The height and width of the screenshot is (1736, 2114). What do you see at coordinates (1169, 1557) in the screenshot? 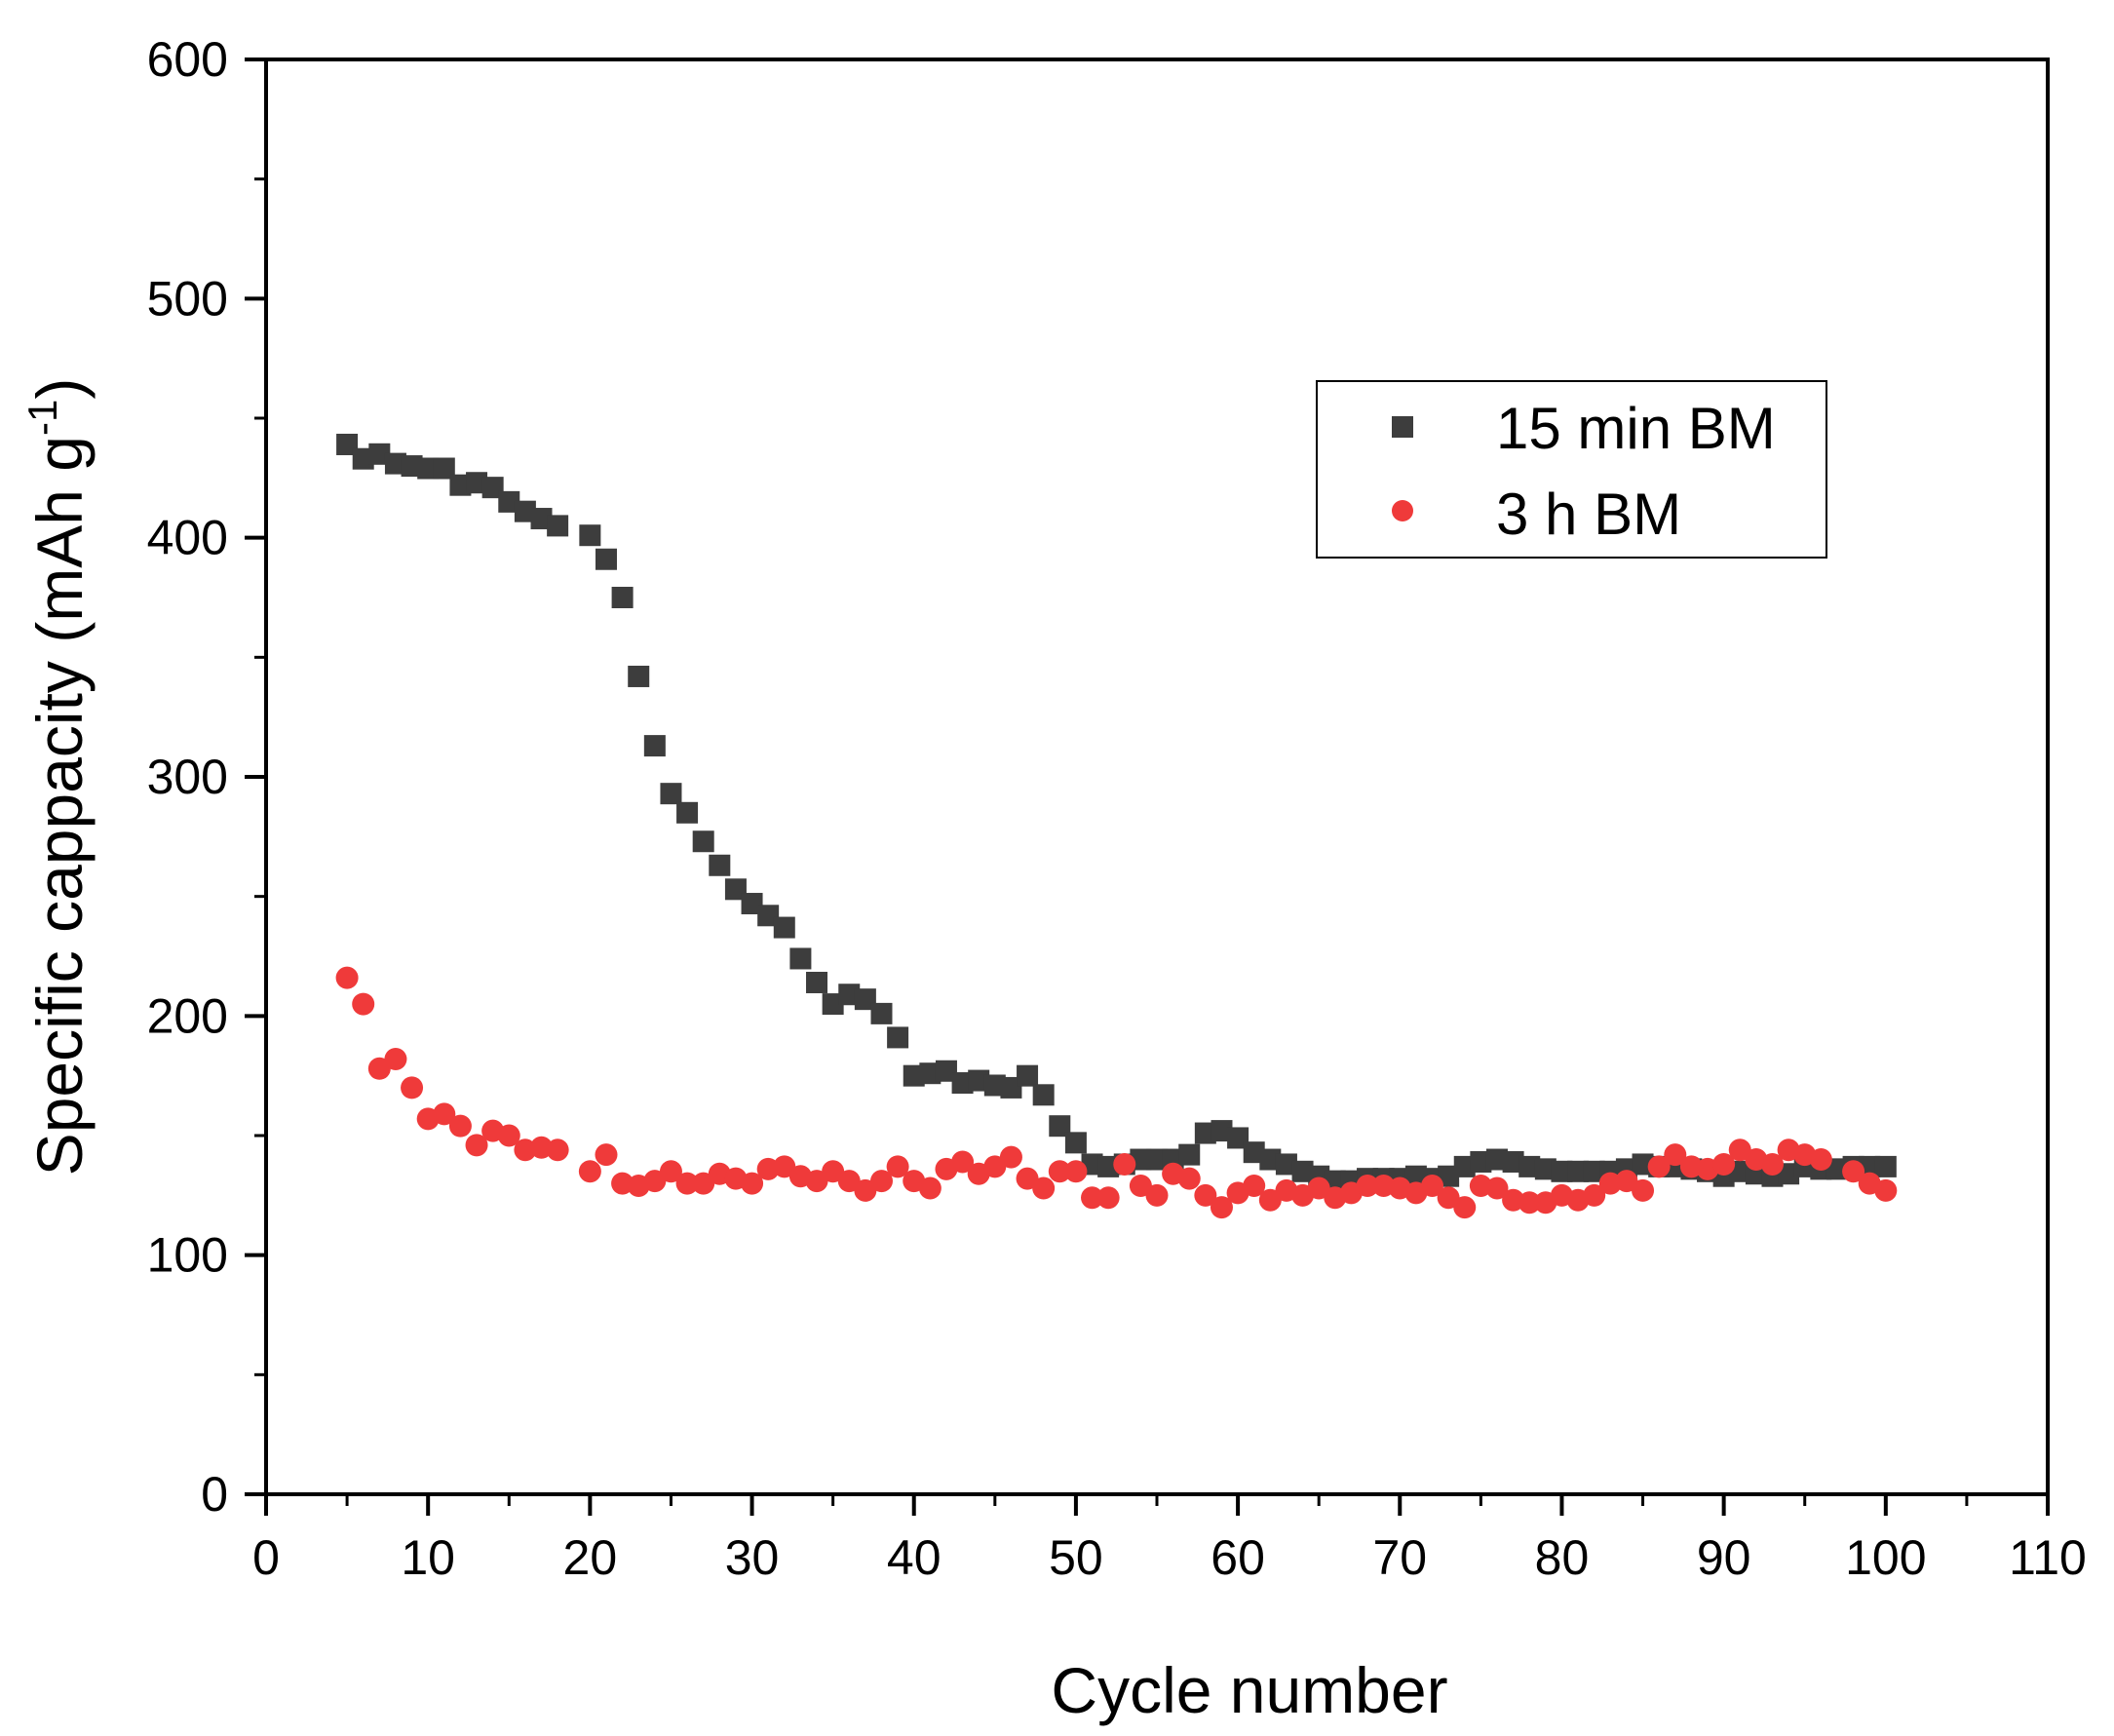
I see `x-axis-tick-labels: 0 10 20 30 40 50 60 70 80 90 100 110` at bounding box center [1169, 1557].